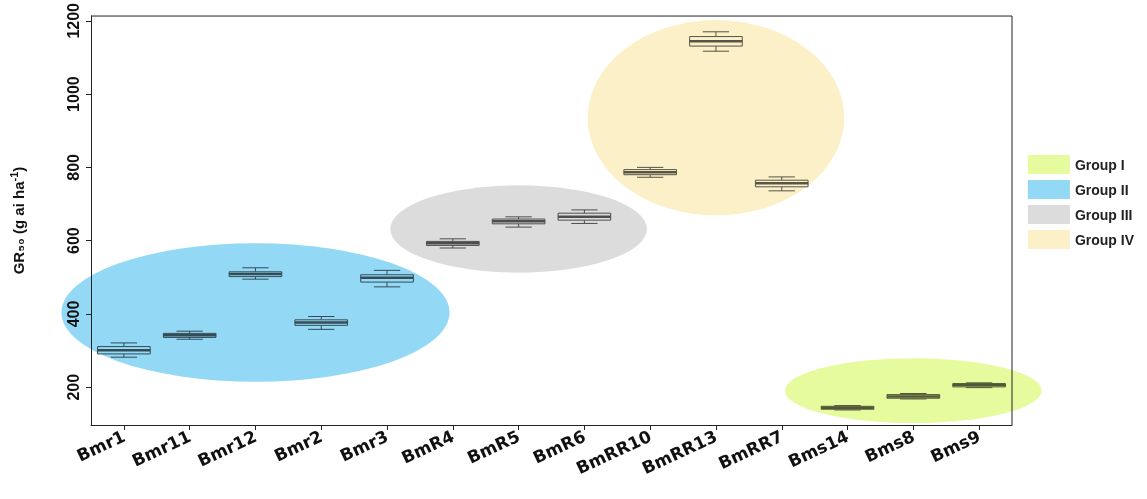  Describe the element at coordinates (17, 220) in the screenshot. I see `y-axis-title: GR₅₀ (g ai ha-1)` at that location.